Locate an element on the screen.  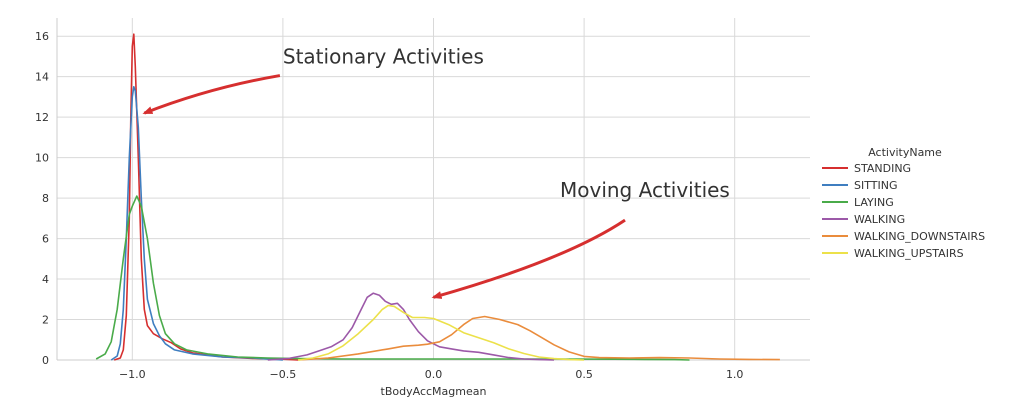
annotation-text: Moving Activities is located at coordinates (645, 190).